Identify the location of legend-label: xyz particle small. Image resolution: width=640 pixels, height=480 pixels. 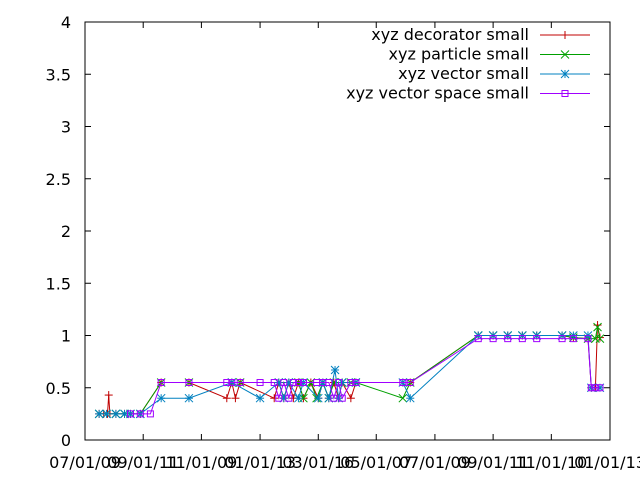
(459, 54).